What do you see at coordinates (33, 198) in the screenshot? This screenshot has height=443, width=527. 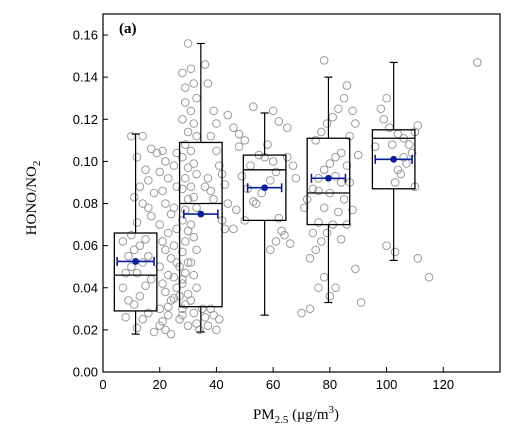 I see `y-axis-title: HONO/NO2` at bounding box center [33, 198].